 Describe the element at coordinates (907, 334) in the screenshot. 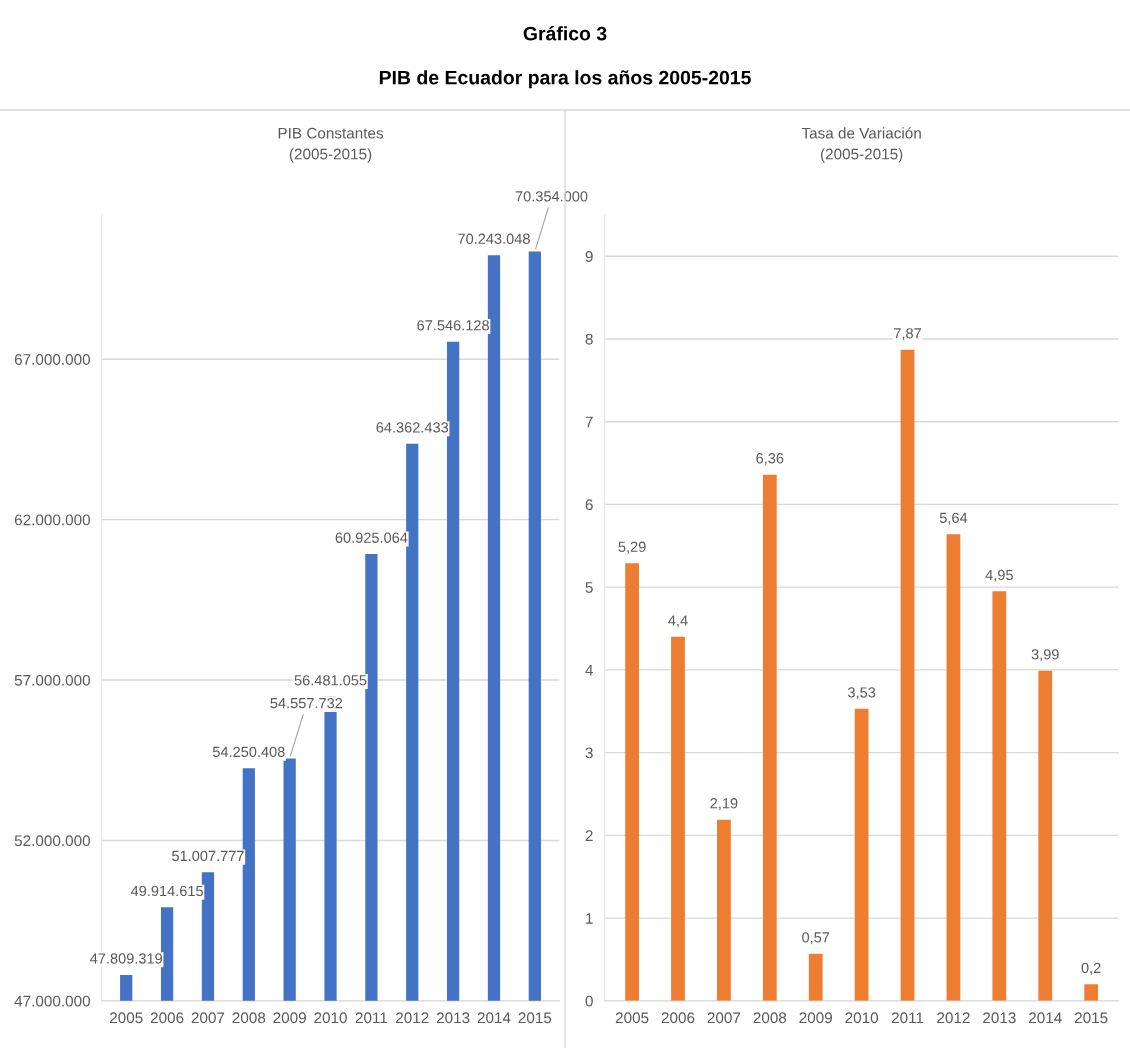

I see `data-label: 7,87` at that location.